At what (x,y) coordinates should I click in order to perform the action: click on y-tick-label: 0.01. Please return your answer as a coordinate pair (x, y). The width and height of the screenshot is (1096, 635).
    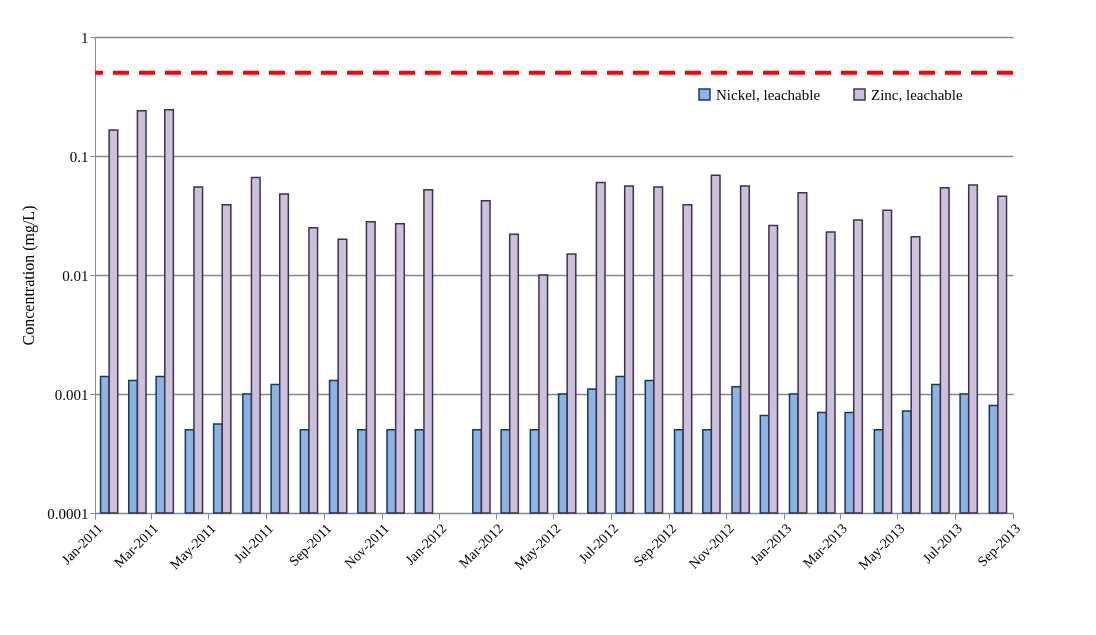
    Looking at the image, I should click on (75, 275).